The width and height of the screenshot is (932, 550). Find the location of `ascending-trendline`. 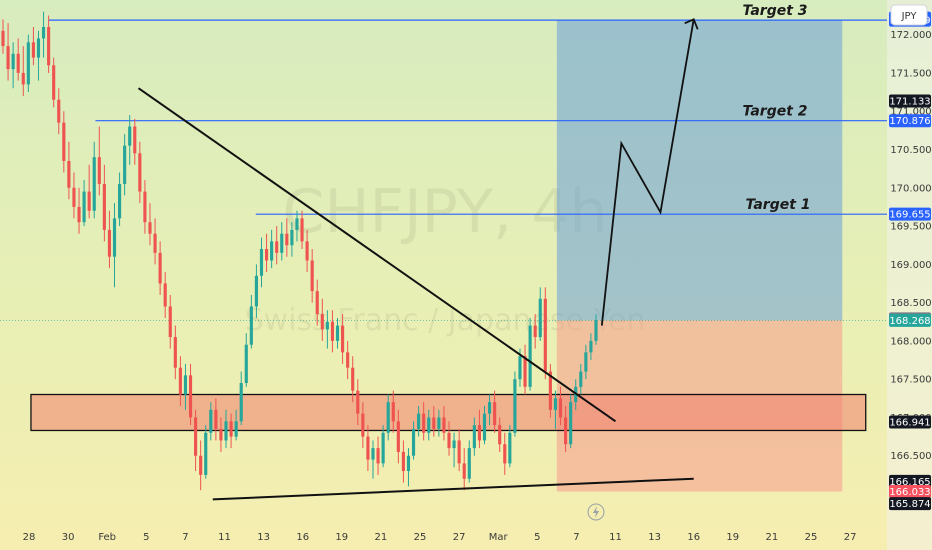

ascending-trendline is located at coordinates (453, 489).